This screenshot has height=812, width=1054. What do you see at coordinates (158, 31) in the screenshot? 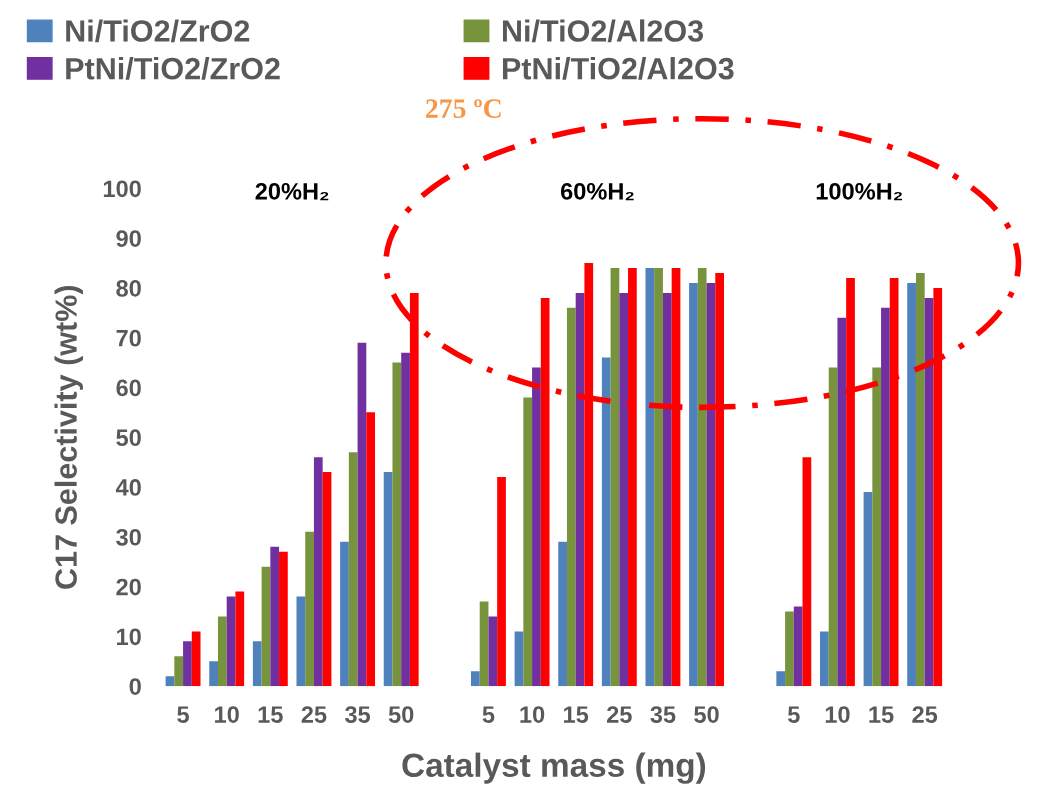
I see `legend-label: Ni/TiO2/ZrO2` at bounding box center [158, 31].